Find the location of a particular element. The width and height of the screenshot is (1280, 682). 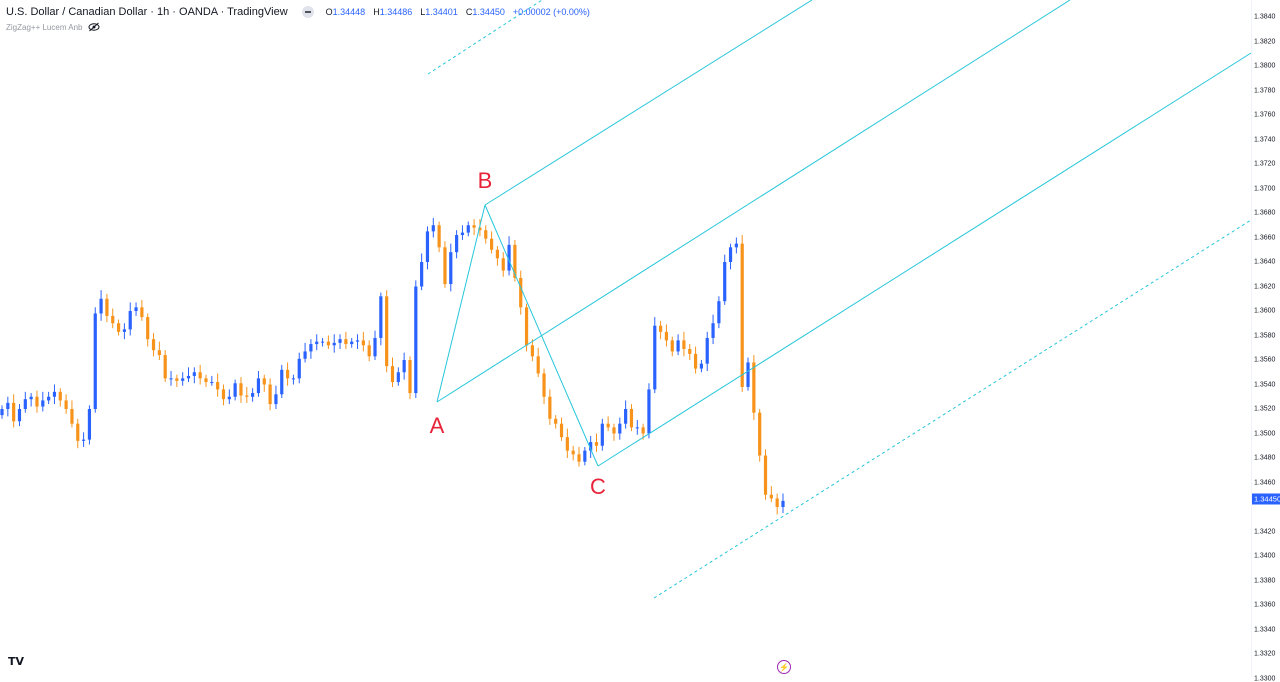

eye-hidden-icon is located at coordinates (94, 27).